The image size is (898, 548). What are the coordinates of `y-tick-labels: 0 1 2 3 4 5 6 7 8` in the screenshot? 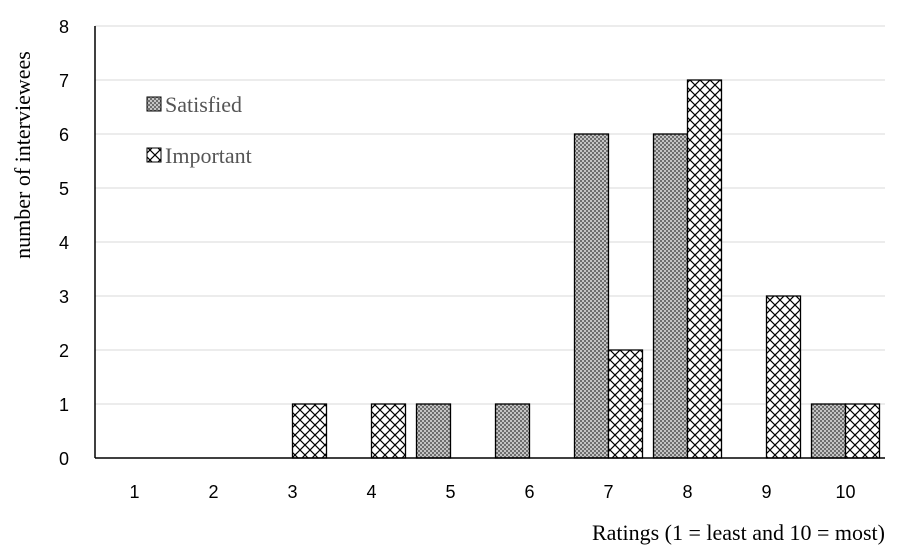 It's located at (64, 243).